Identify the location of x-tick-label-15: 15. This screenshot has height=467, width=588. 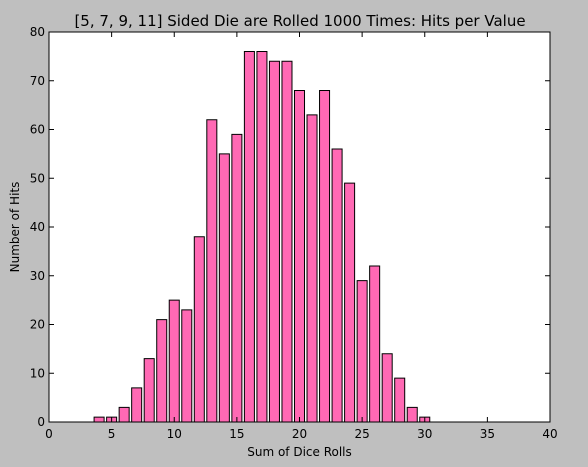
(236, 434).